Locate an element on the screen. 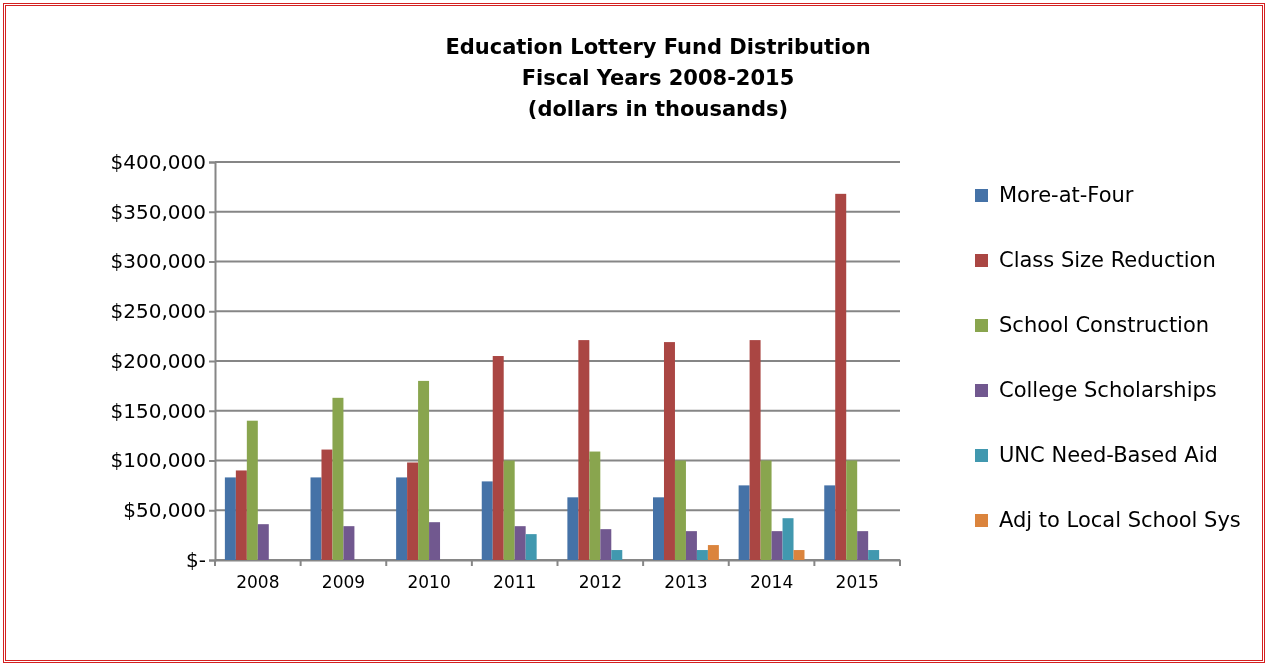  y-tick-label: $350,000 is located at coordinates (158, 211).